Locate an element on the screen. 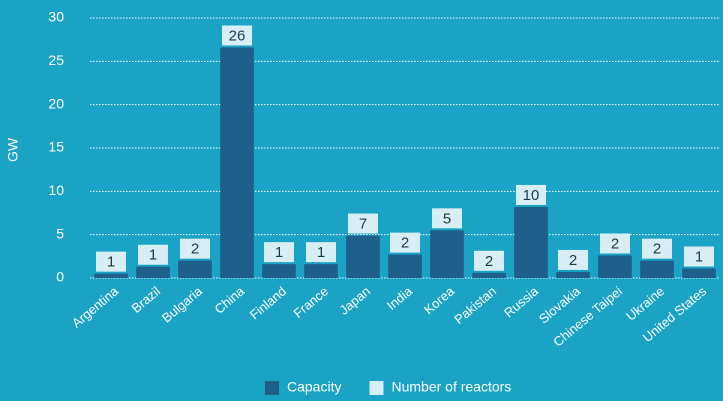 Image resolution: width=723 pixels, height=401 pixels. y-tick-label: 15 is located at coordinates (56, 147).